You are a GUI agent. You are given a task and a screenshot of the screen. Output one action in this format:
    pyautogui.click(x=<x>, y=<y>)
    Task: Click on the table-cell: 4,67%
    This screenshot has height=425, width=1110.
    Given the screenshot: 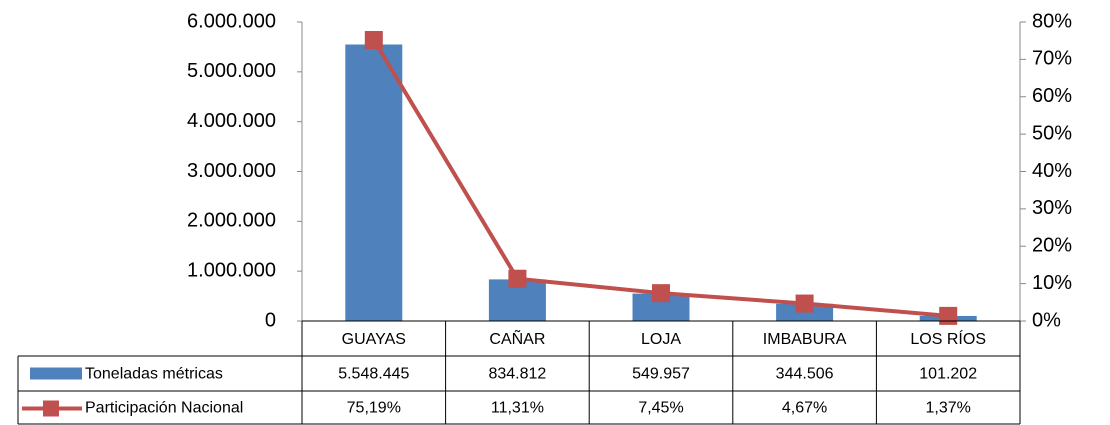 What is the action you would take?
    pyautogui.click(x=804, y=408)
    